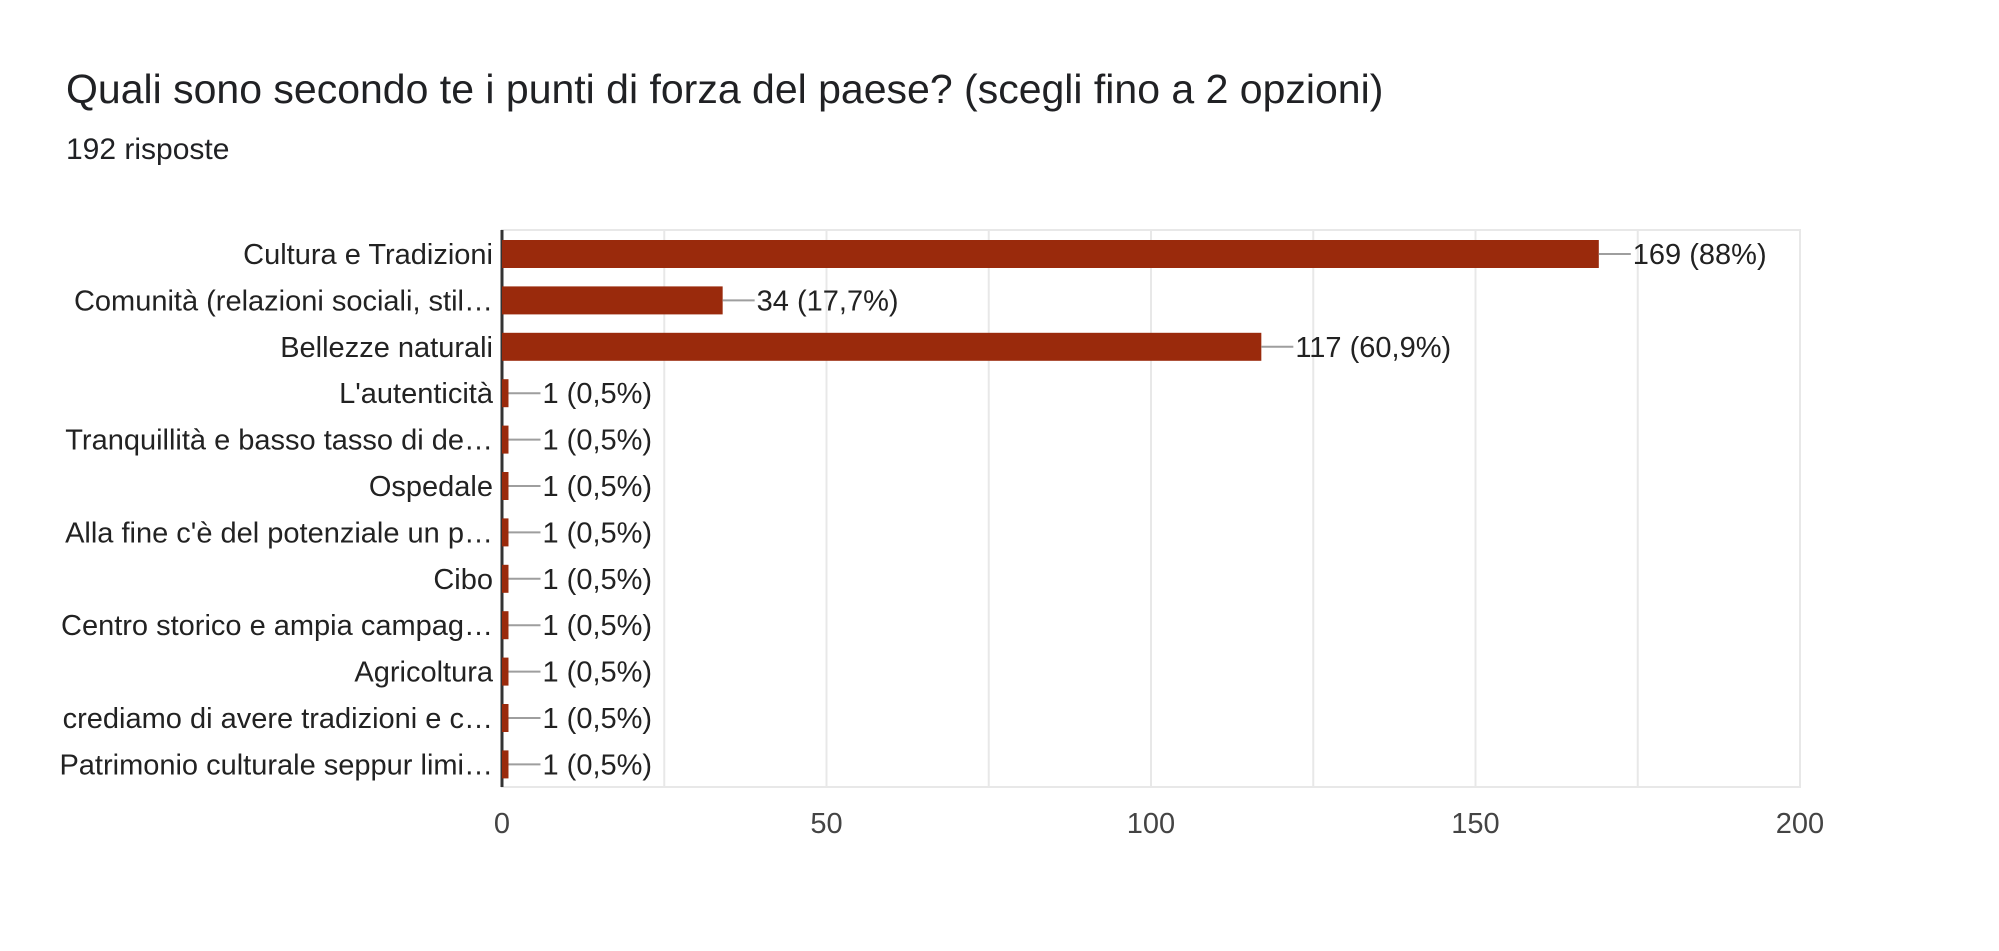 Image resolution: width=1999 pixels, height=951 pixels. What do you see at coordinates (826, 824) in the screenshot?
I see `x-tick-label: 50` at bounding box center [826, 824].